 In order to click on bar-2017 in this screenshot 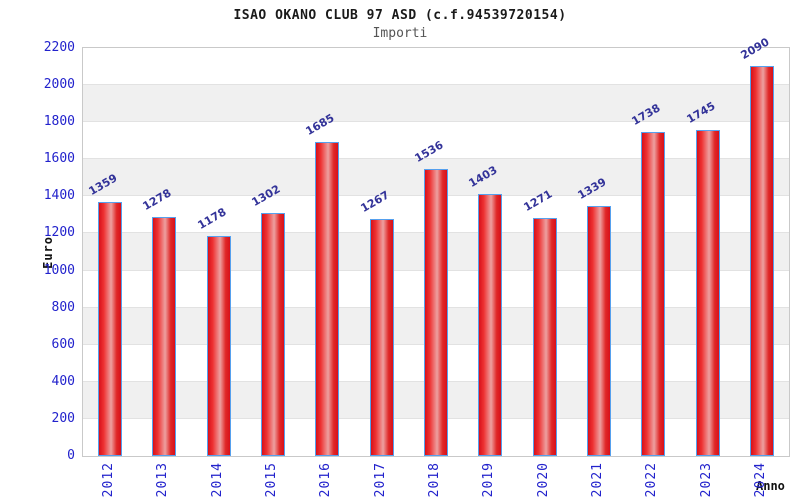, I will do `click(381, 337)`.